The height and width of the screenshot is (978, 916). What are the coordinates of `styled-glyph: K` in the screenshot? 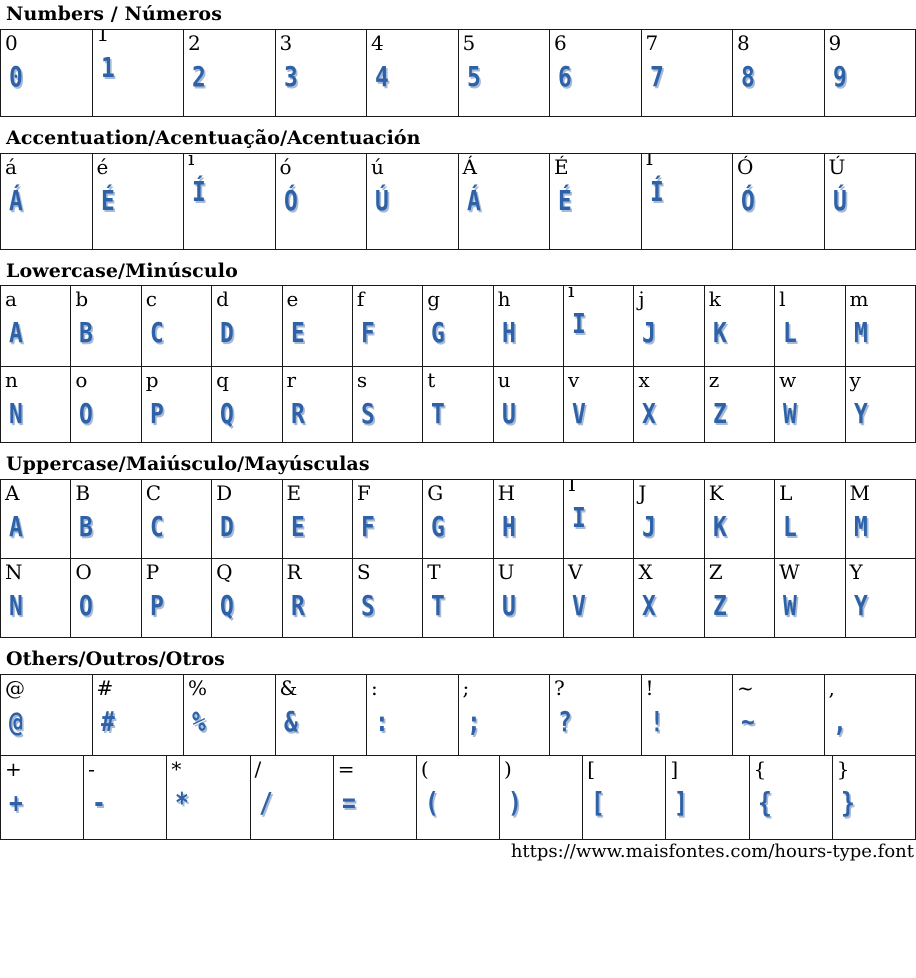 It's located at (719, 527).